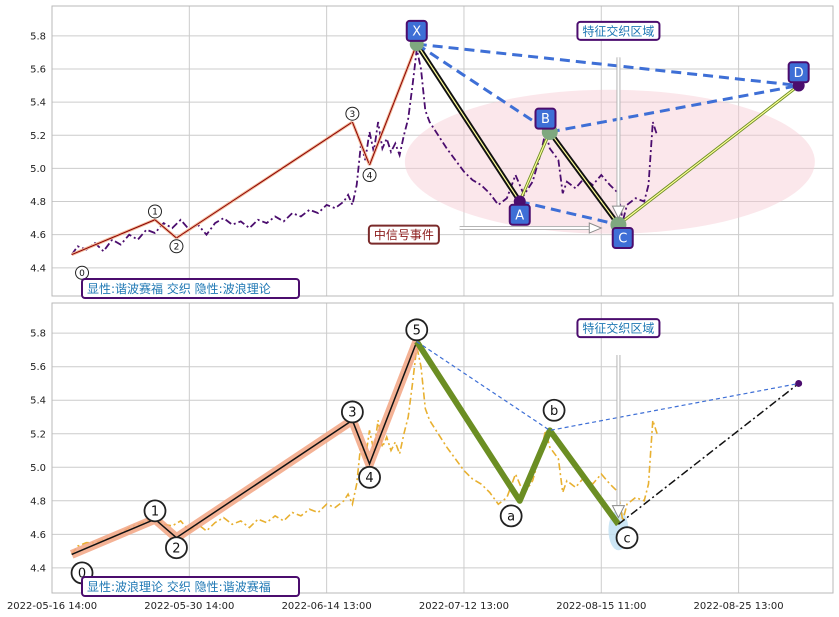  I want to click on wave-label: 5, so click(417, 331).